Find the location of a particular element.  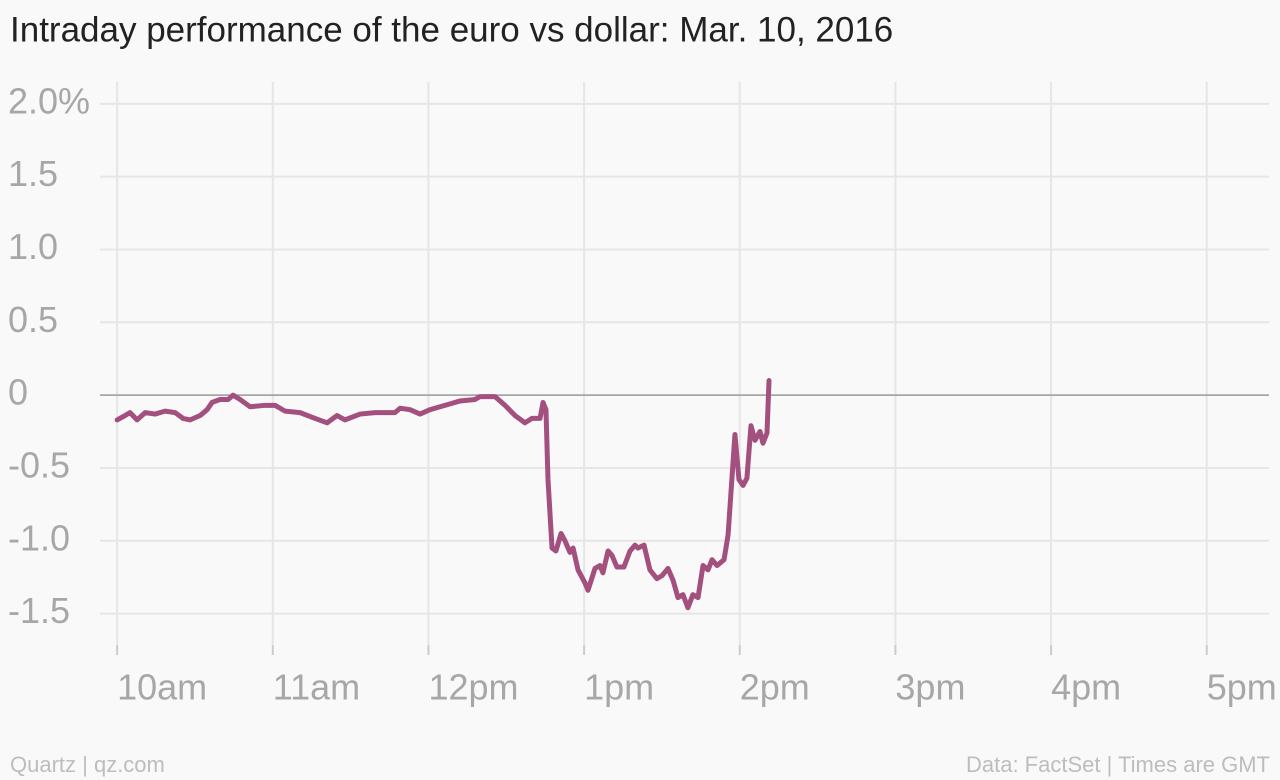

x-tick-label: 2pm is located at coordinates (775, 687).